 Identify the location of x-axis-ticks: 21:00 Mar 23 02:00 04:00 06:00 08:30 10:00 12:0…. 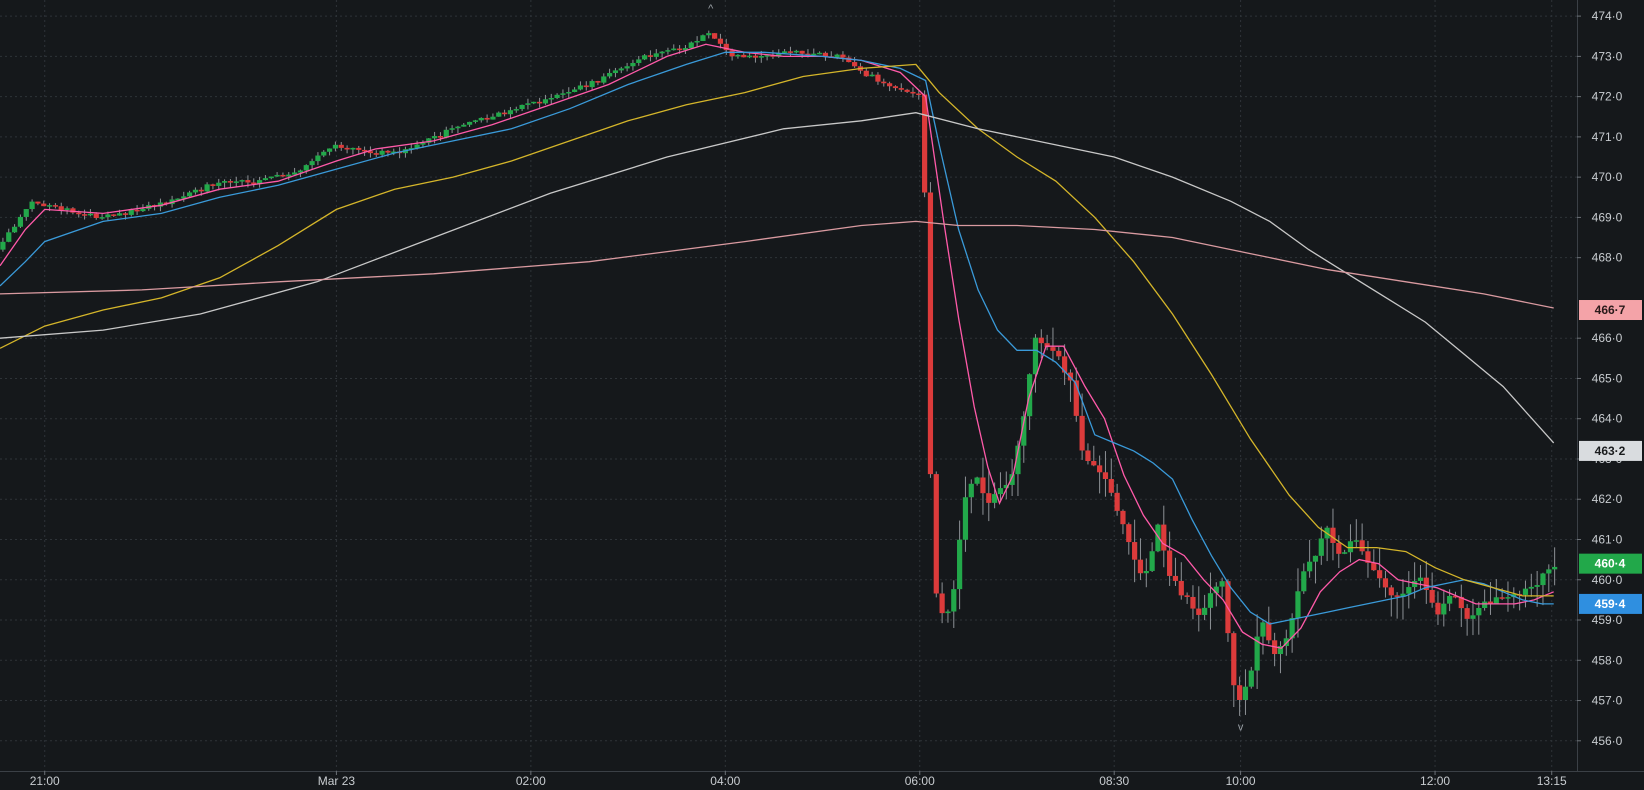
(798, 779).